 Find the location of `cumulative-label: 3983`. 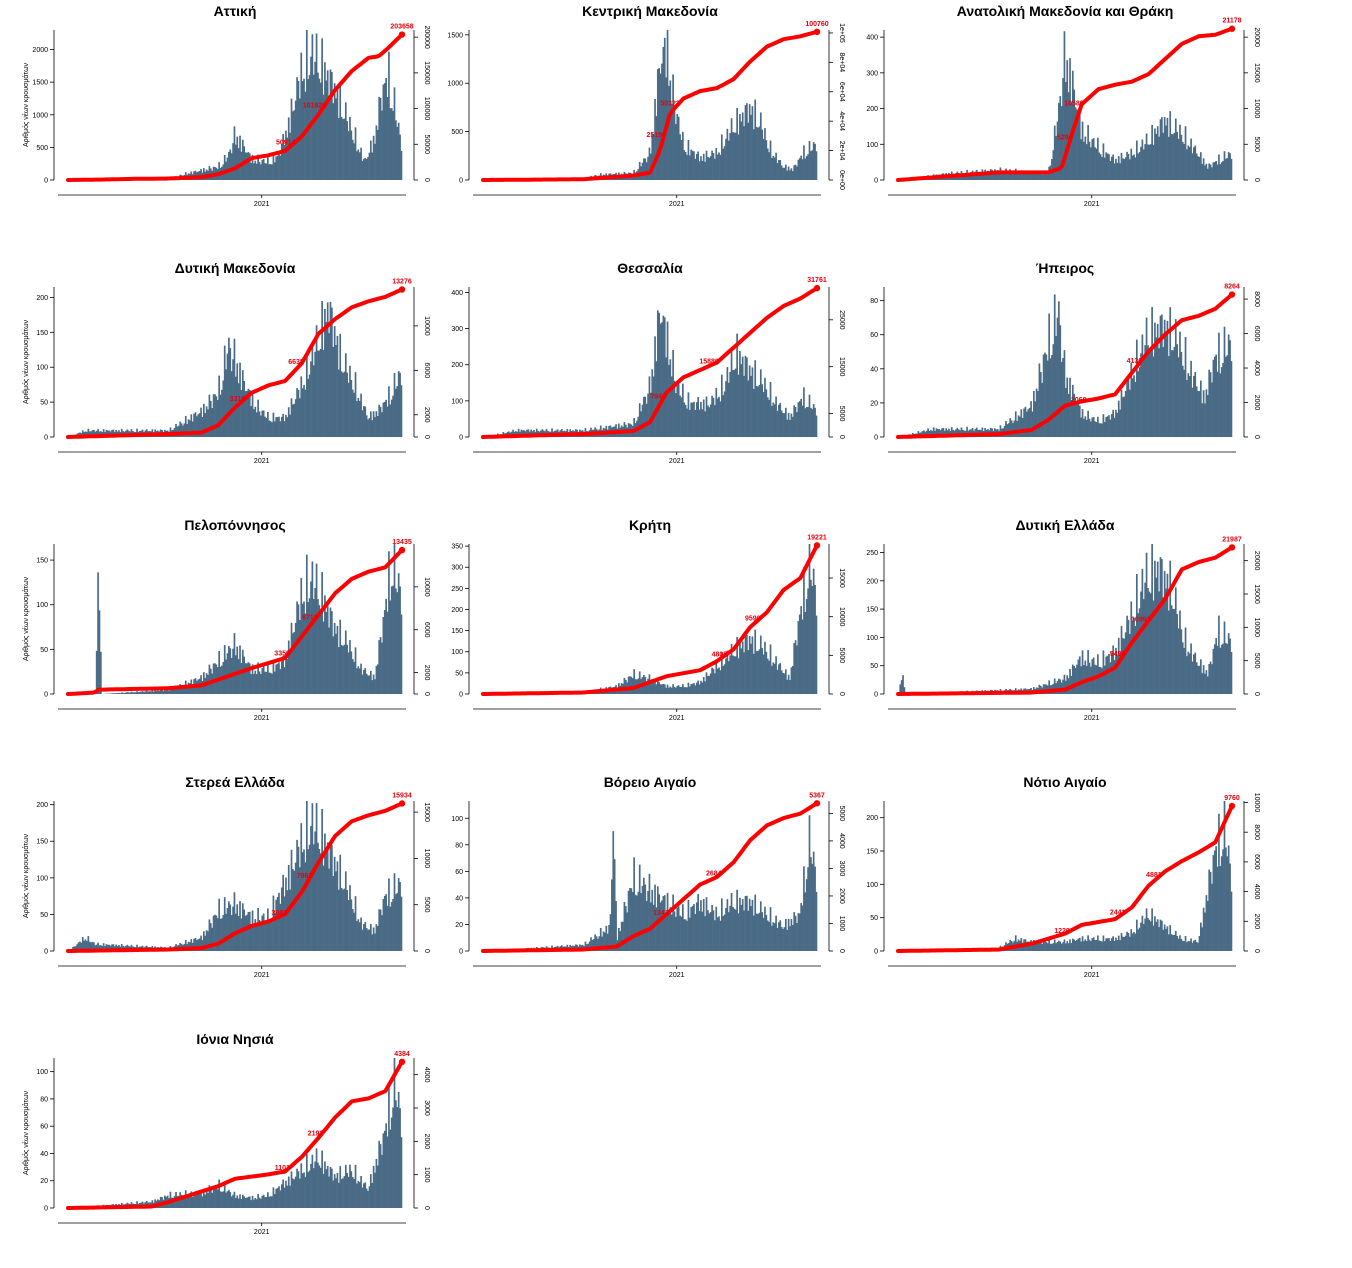

cumulative-label: 3983 is located at coordinates (280, 913).